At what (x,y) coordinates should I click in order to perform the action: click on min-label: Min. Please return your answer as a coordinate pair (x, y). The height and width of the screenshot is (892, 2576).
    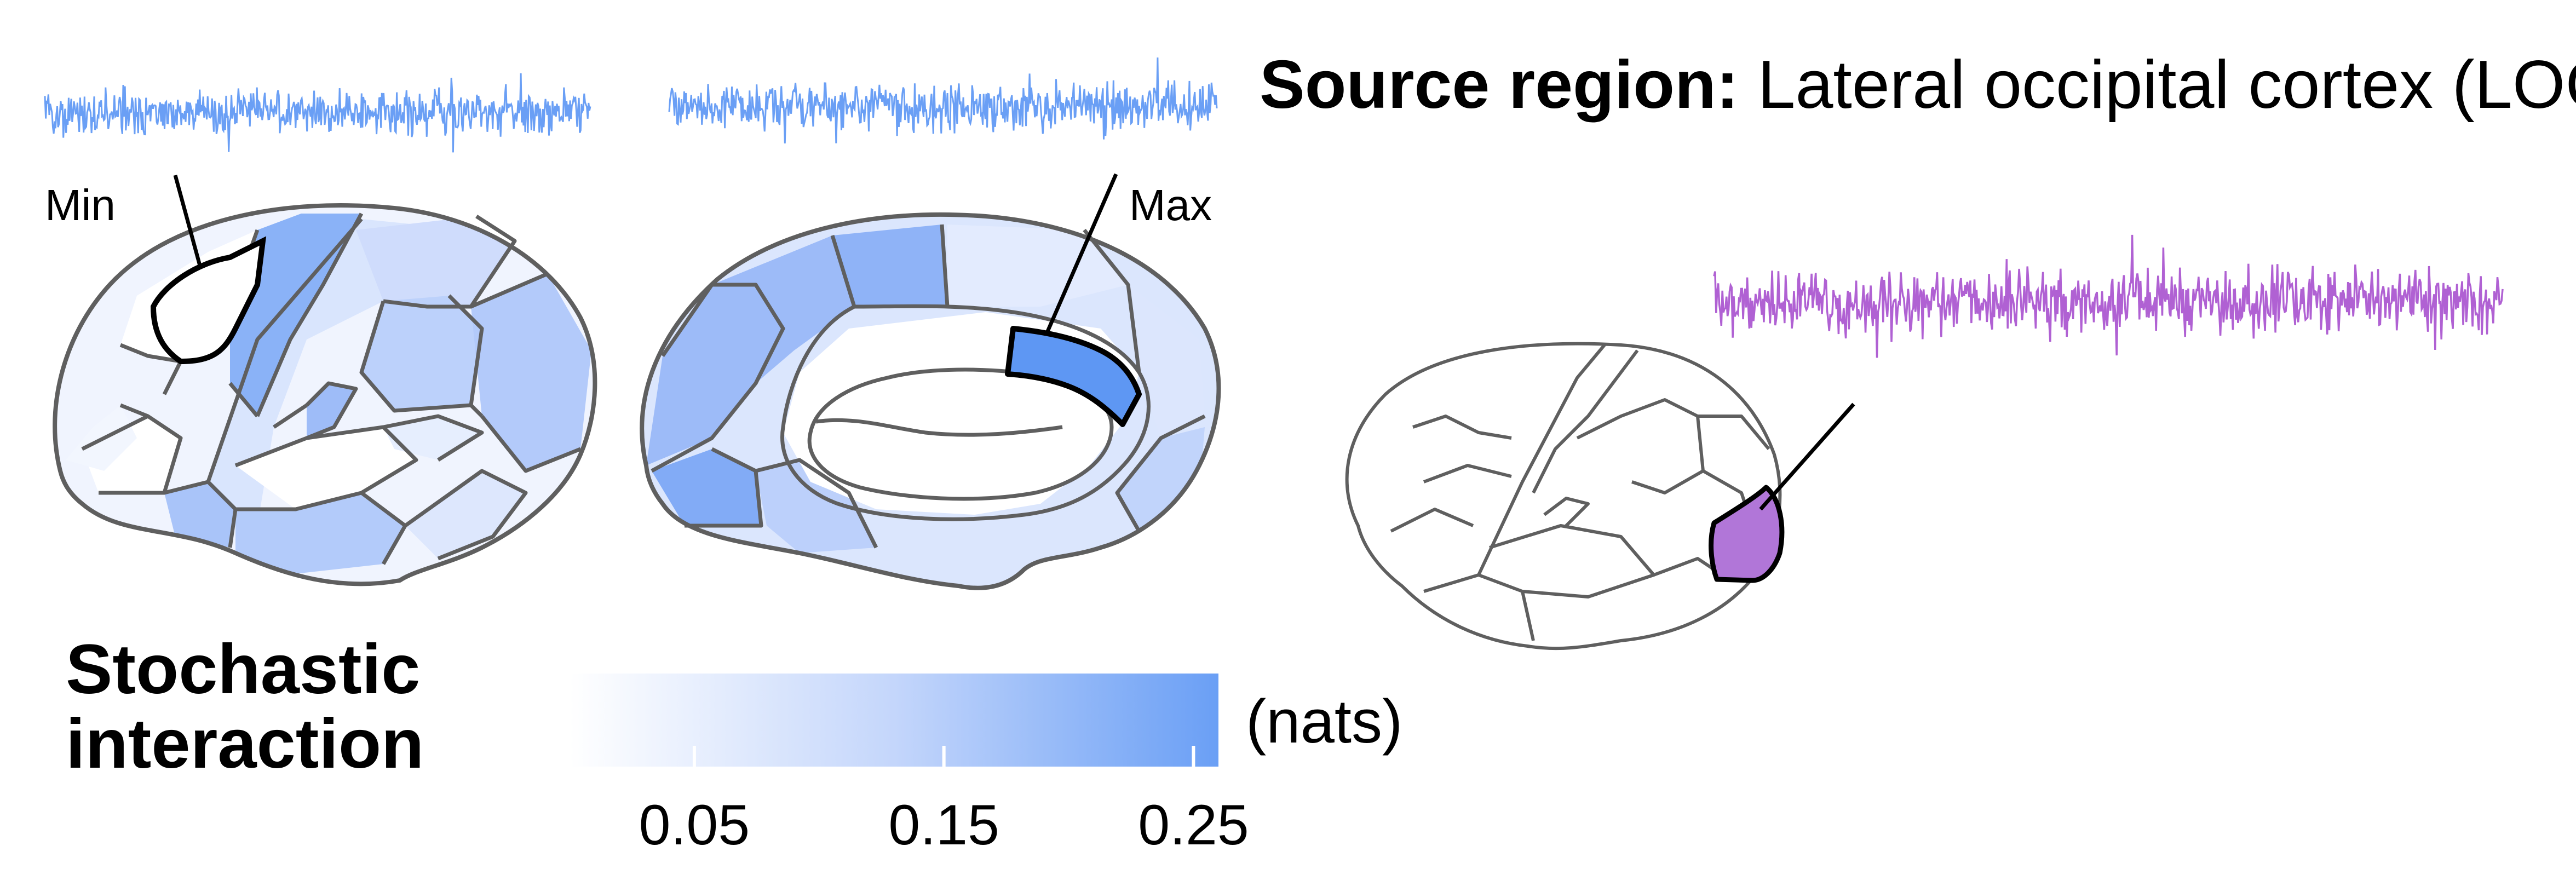
    Looking at the image, I should click on (81, 205).